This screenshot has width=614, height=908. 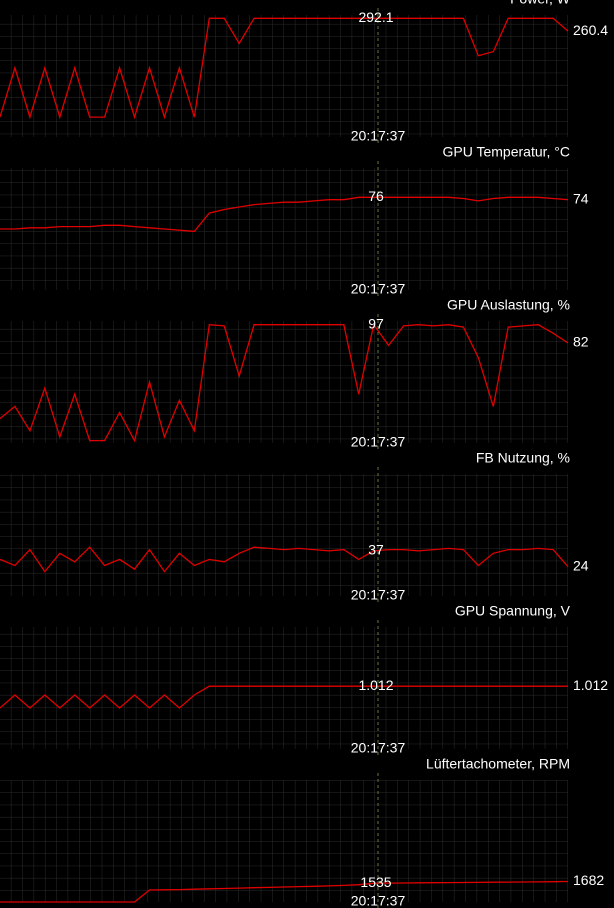 What do you see at coordinates (498, 764) in the screenshot?
I see `panel-title: Lüftertachometer, RPM` at bounding box center [498, 764].